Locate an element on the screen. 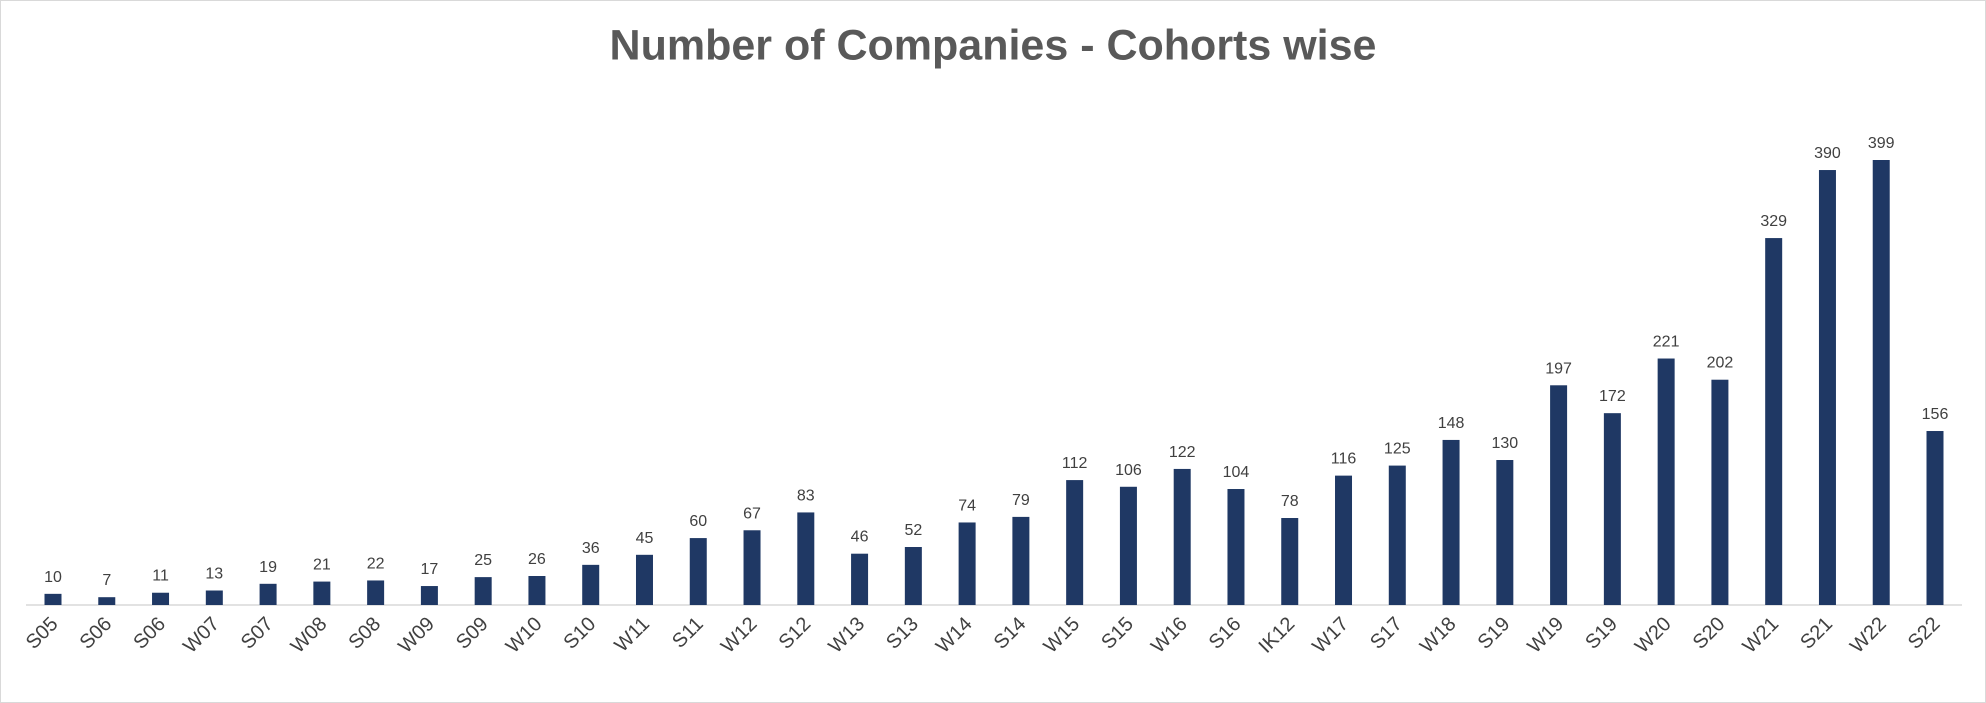 The height and width of the screenshot is (703, 1986). data-label: 122 is located at coordinates (1182, 452).